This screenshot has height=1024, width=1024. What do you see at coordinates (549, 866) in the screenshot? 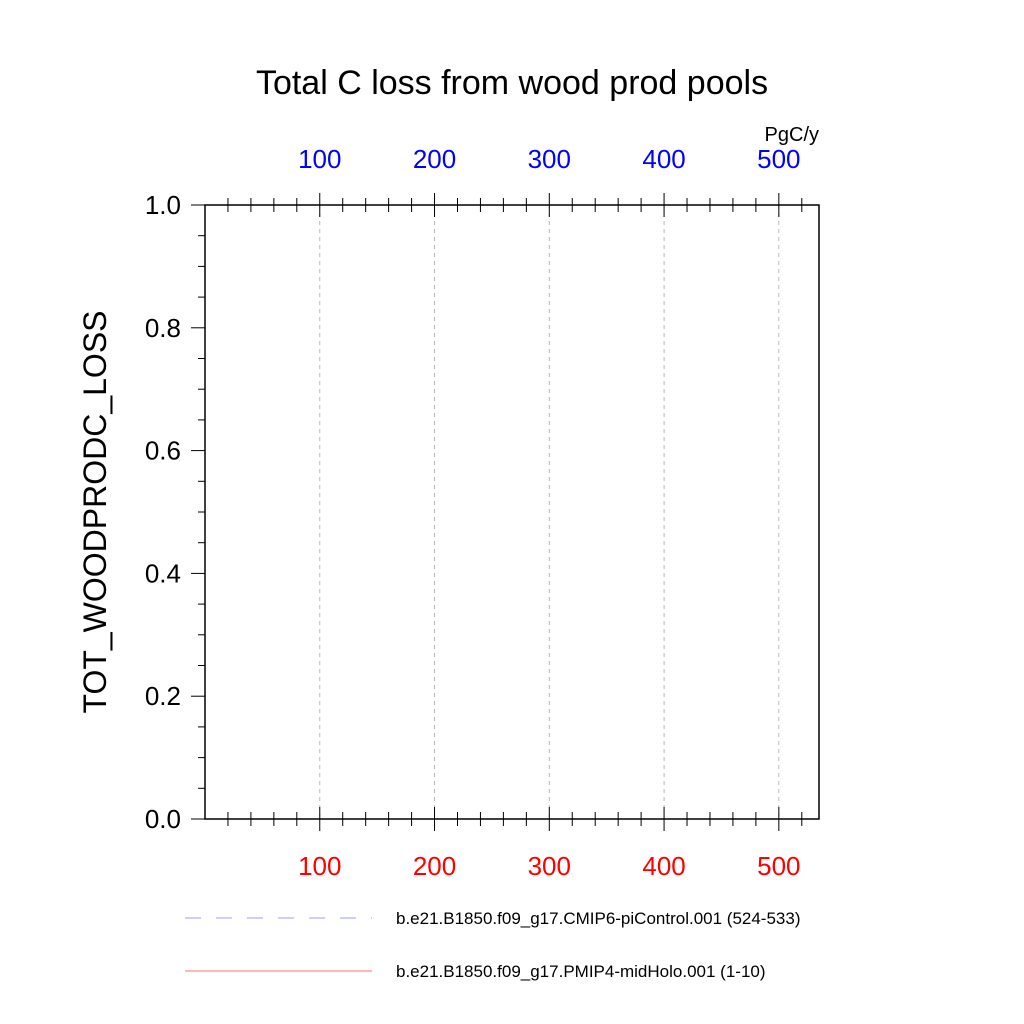
I see `x-tick-label-bottom: 300` at bounding box center [549, 866].